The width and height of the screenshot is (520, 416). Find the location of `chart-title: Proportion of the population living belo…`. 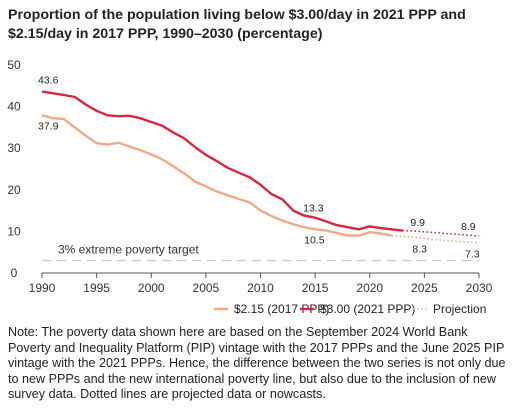

chart-title: Proportion of the population living belo… is located at coordinates (237, 24).